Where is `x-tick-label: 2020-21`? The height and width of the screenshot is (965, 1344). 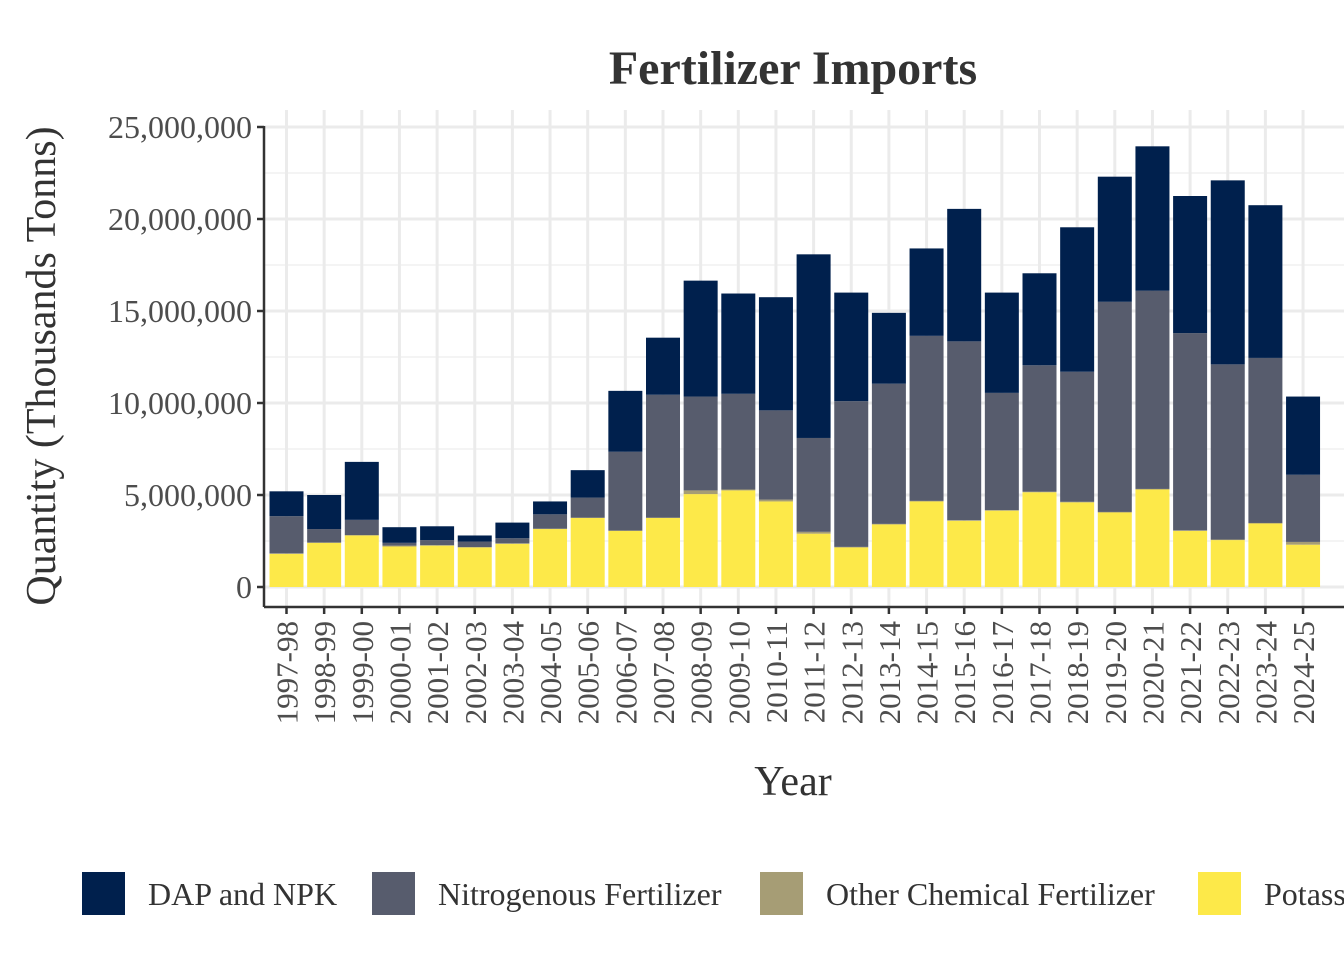 x-tick-label: 2020-21 is located at coordinates (1152, 672).